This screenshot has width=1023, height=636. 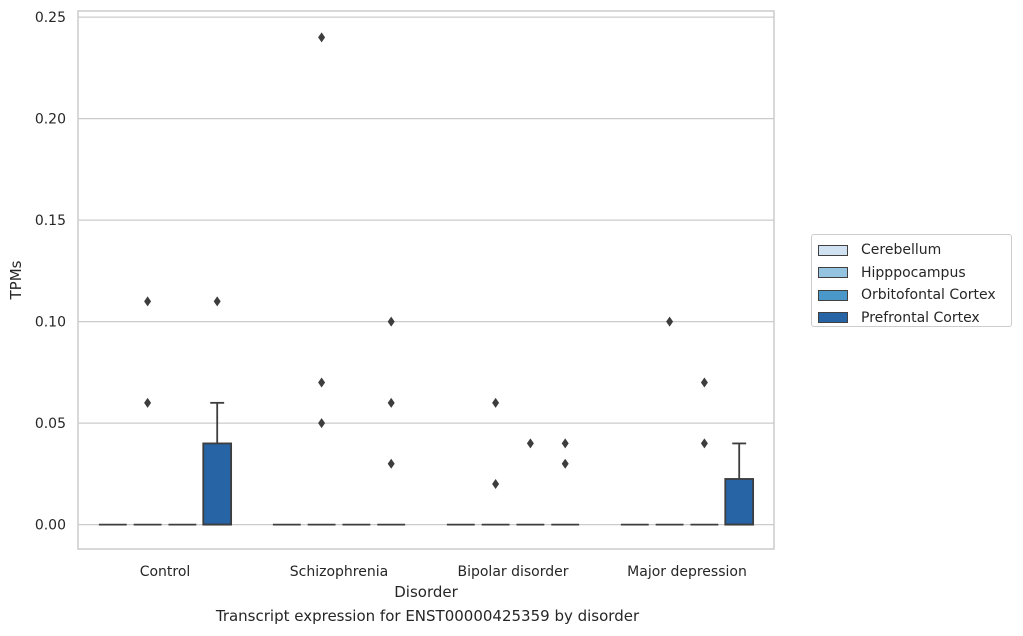 I want to click on x-axis-label: Disorder, so click(x=426, y=592).